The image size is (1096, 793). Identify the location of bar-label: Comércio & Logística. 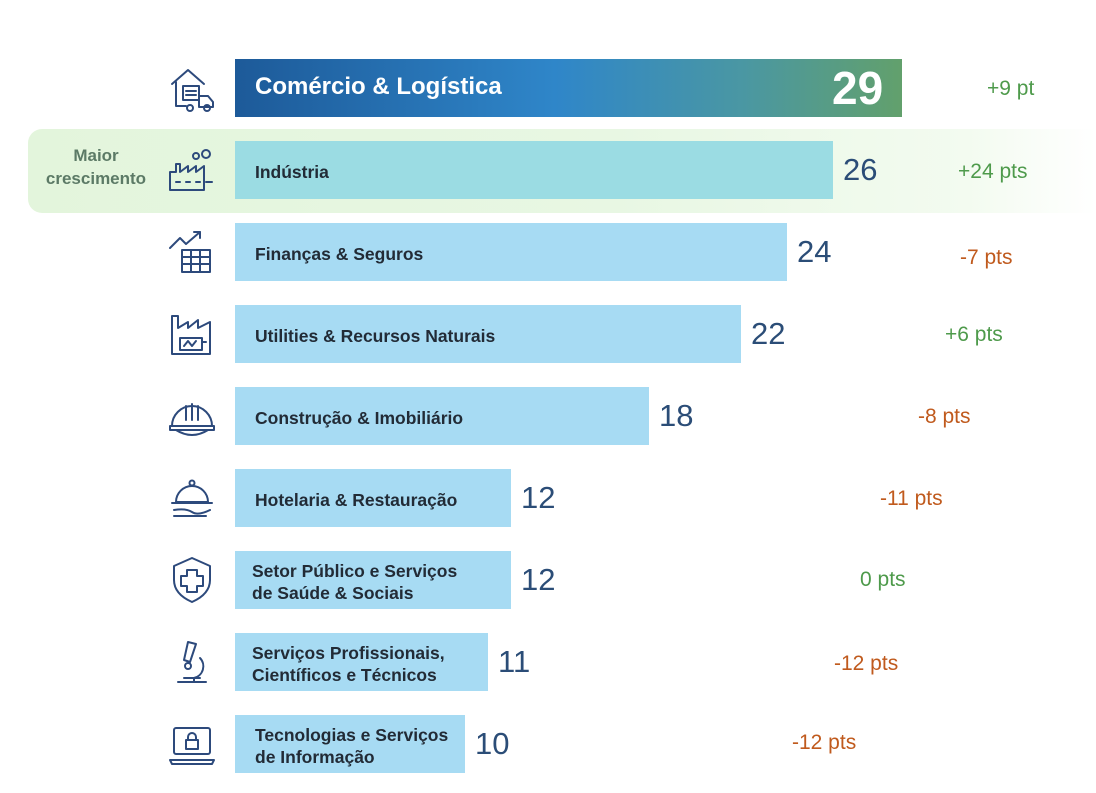
(378, 86).